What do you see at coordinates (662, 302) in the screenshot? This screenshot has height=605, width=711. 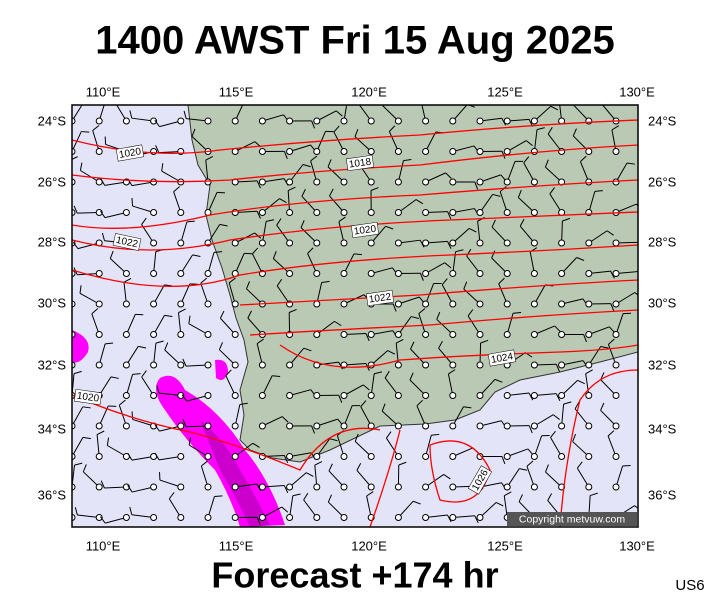 I see `lat-label: 30°S` at bounding box center [662, 302].